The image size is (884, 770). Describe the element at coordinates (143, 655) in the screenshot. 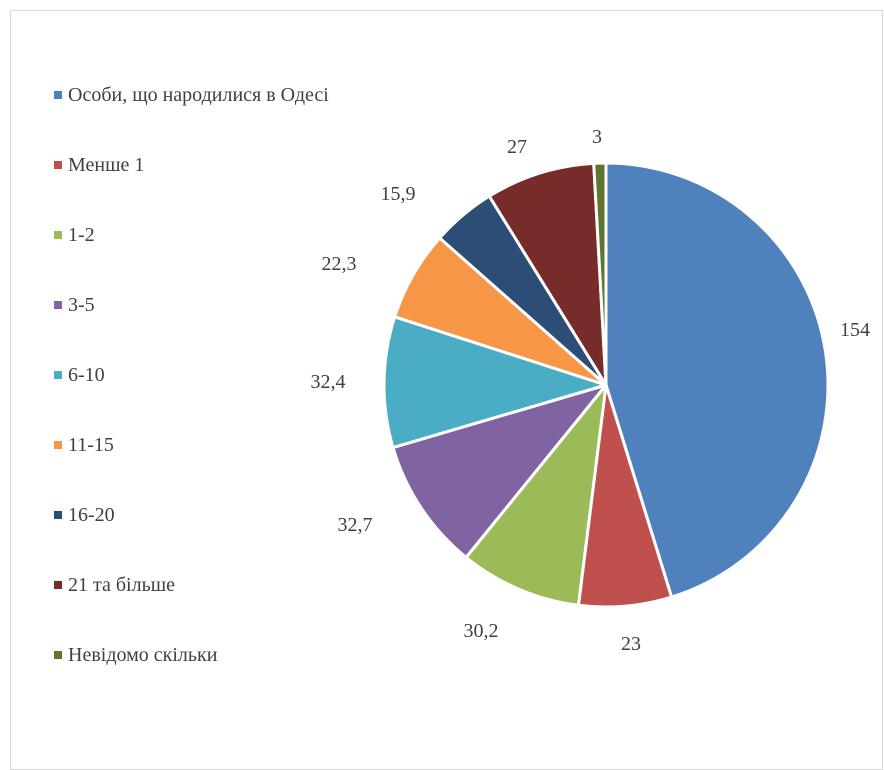

I see `legend-label: Невідомо скільки` at that location.